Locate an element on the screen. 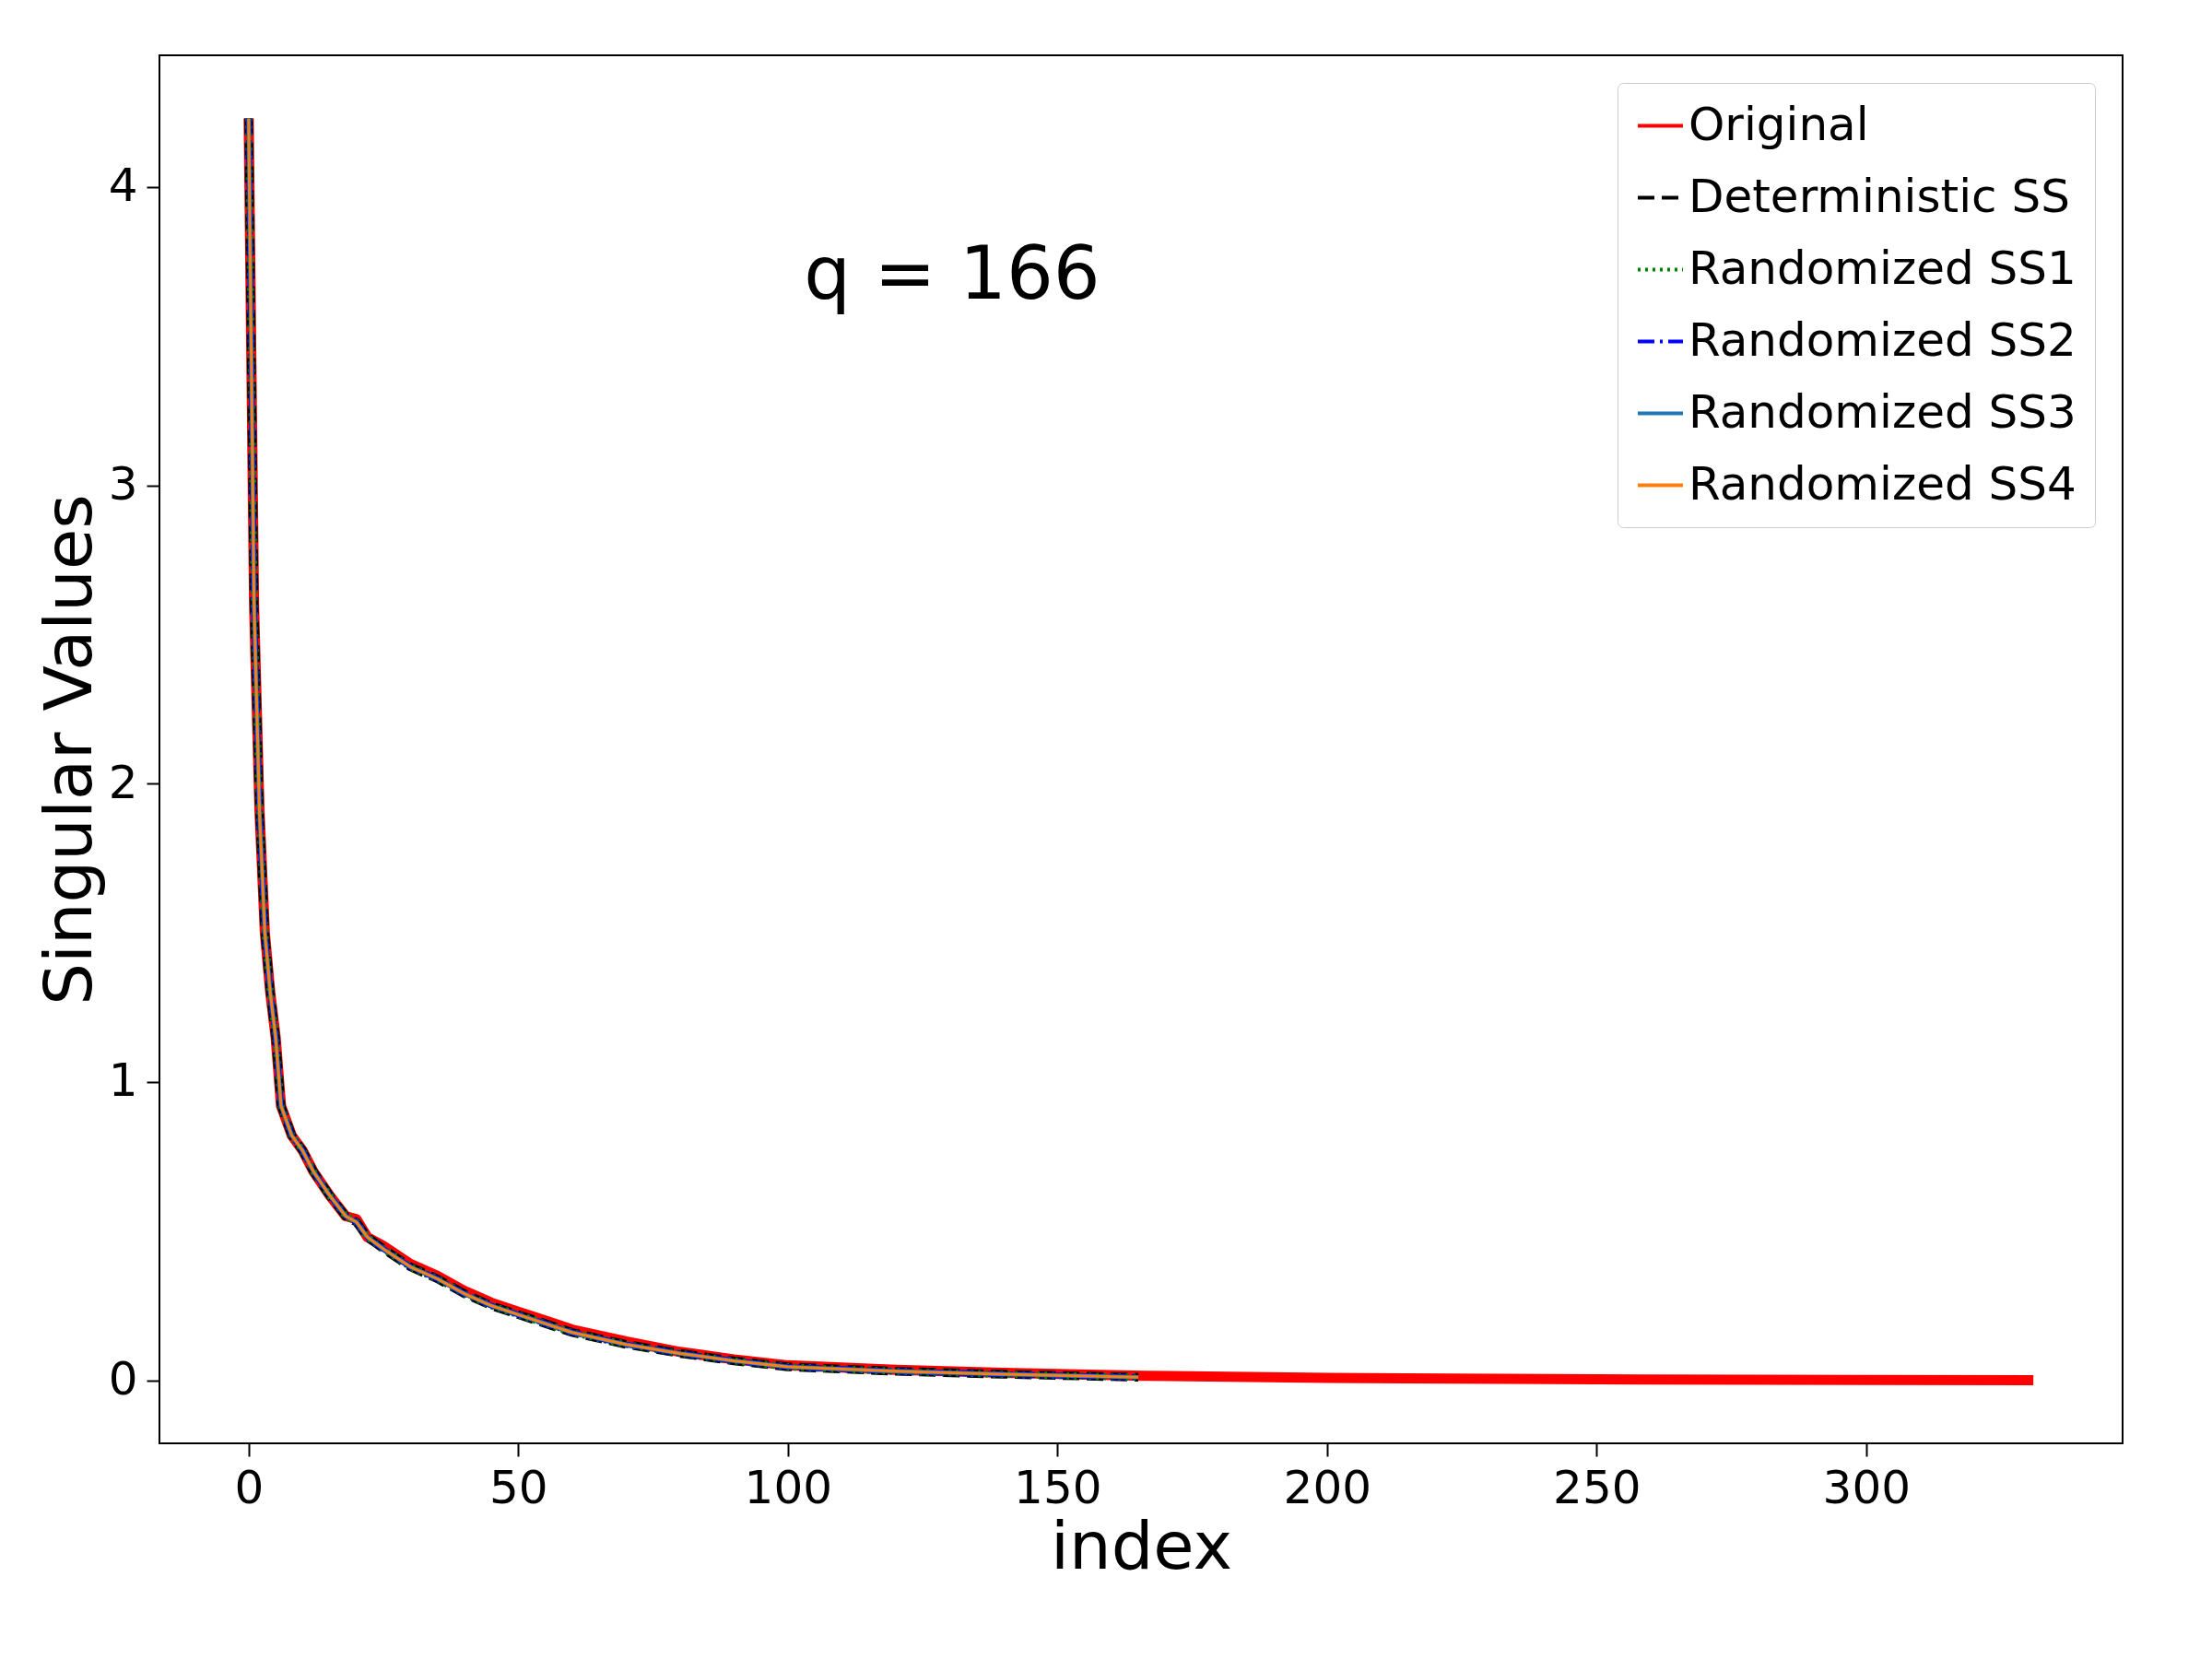  x-tick-label: 0 is located at coordinates (249, 1487).